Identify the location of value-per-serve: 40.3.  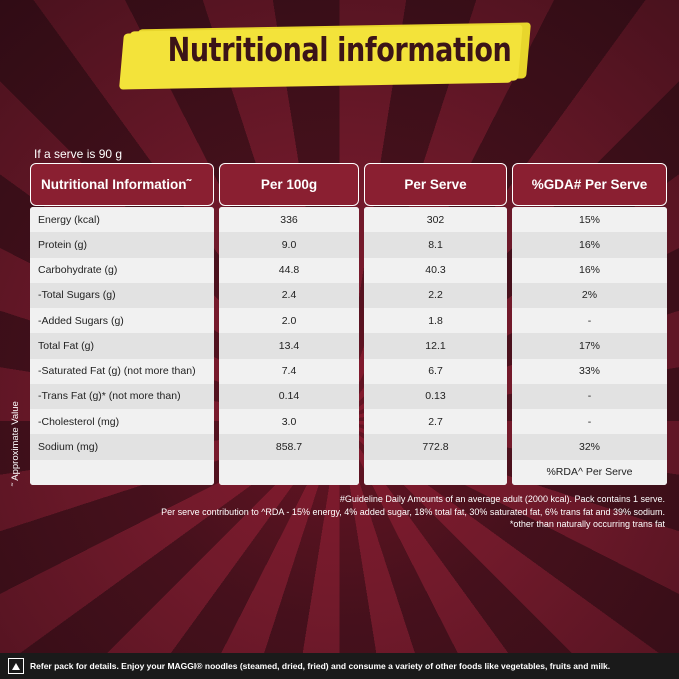
(435, 270).